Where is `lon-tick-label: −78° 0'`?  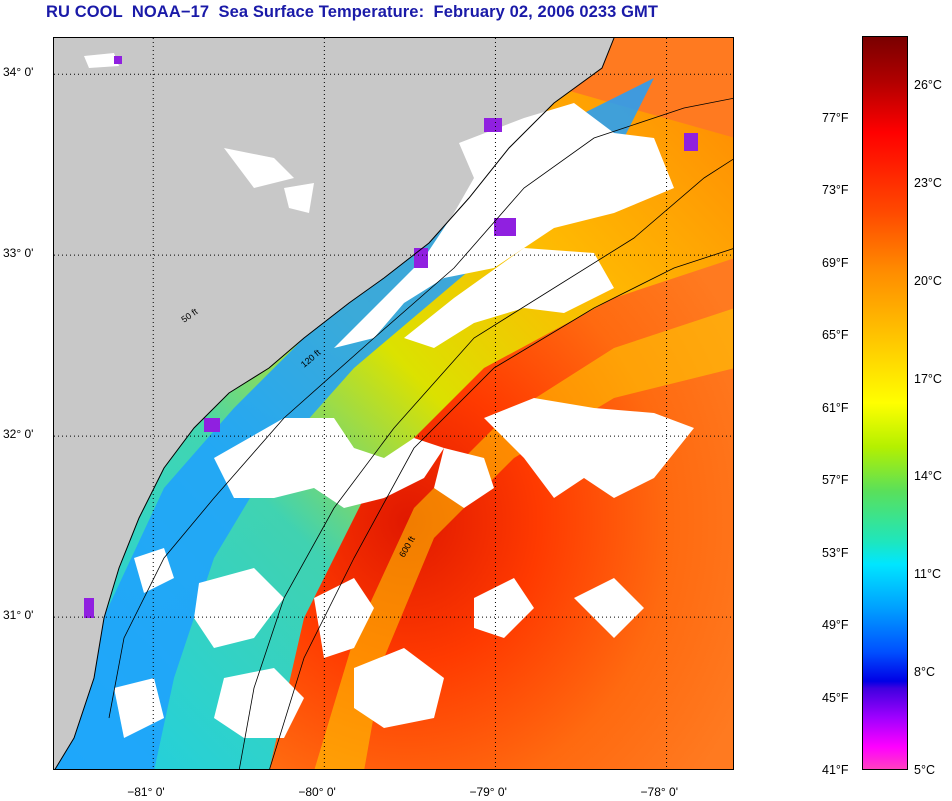 lon-tick-label: −78° 0' is located at coordinates (659, 792).